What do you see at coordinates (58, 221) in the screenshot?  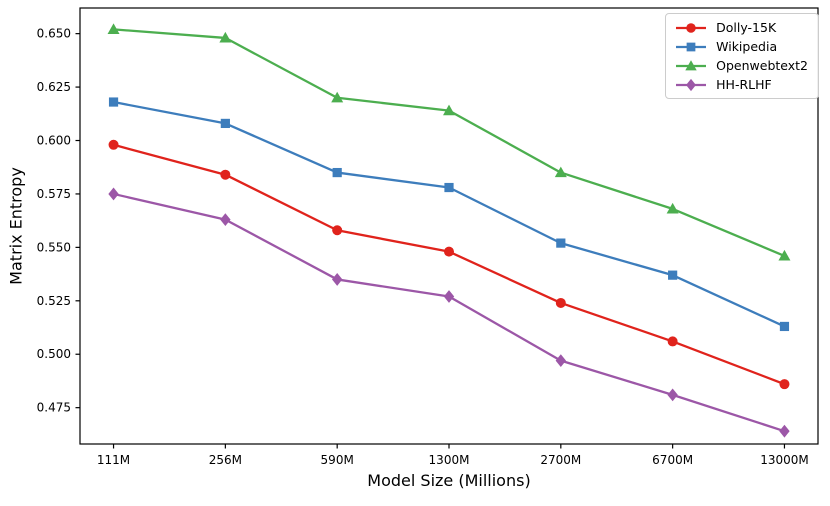 I see `y-axis-ticks: 0.475 0.500 0.525 0.550 0.575 0.600 0.625 0.650` at bounding box center [58, 221].